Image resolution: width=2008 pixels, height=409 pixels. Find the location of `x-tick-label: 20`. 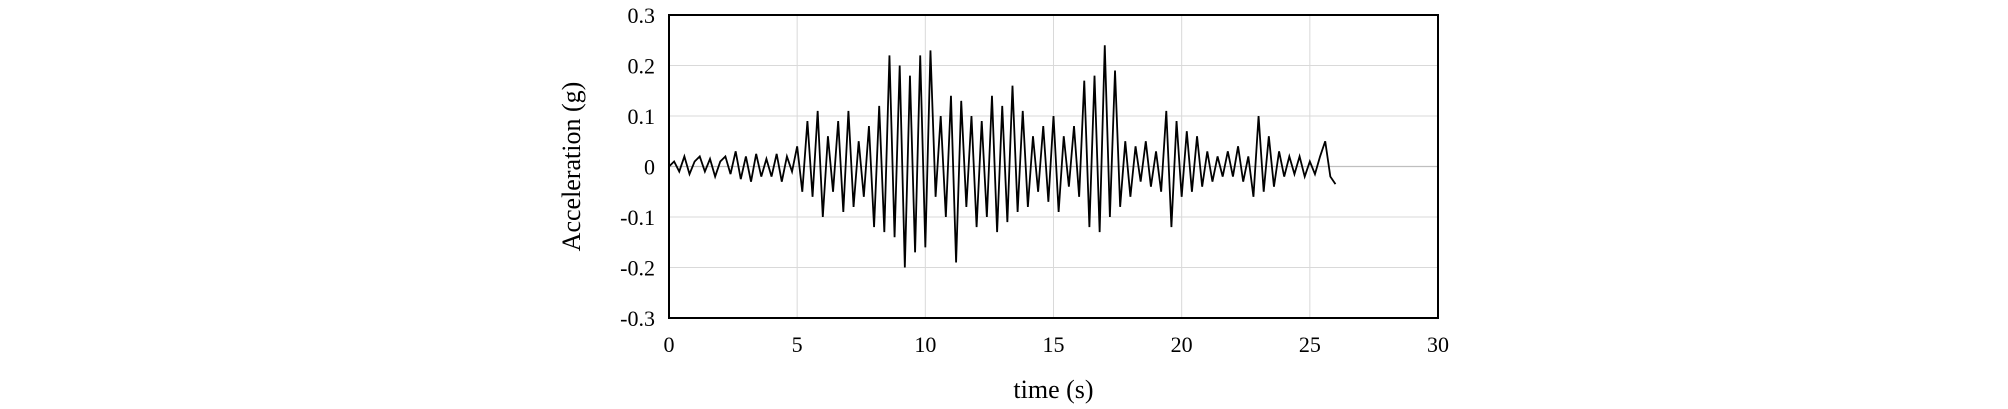

x-tick-label: 20 is located at coordinates (1182, 344).